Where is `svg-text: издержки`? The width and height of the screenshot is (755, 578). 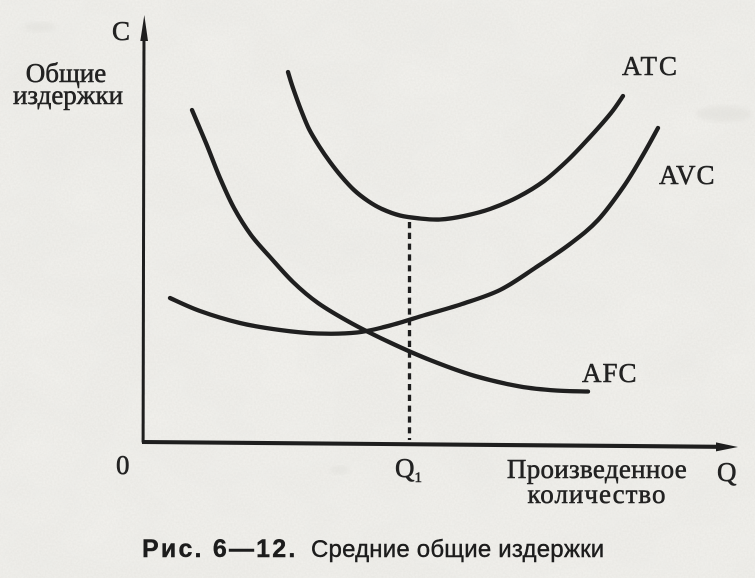
svg-text: издержки is located at coordinates (68, 95).